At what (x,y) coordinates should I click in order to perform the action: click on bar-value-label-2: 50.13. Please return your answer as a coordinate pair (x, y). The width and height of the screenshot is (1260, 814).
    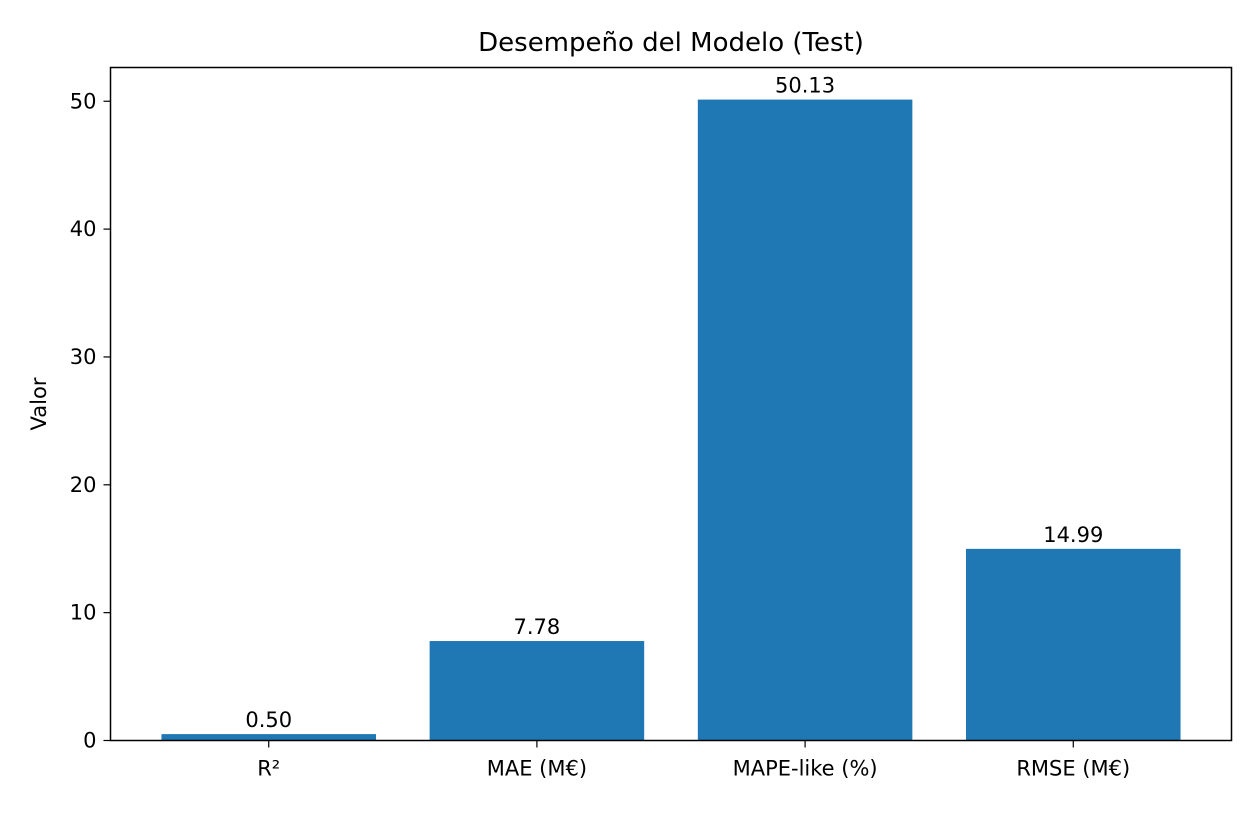
    Looking at the image, I should click on (805, 86).